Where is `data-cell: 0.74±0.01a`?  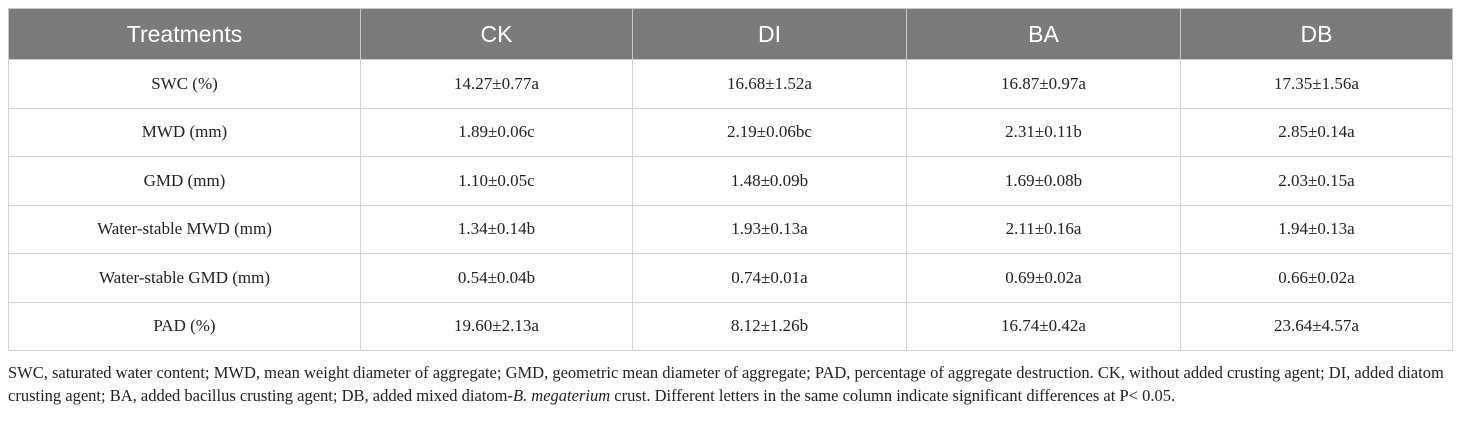 data-cell: 0.74±0.01a is located at coordinates (769, 278).